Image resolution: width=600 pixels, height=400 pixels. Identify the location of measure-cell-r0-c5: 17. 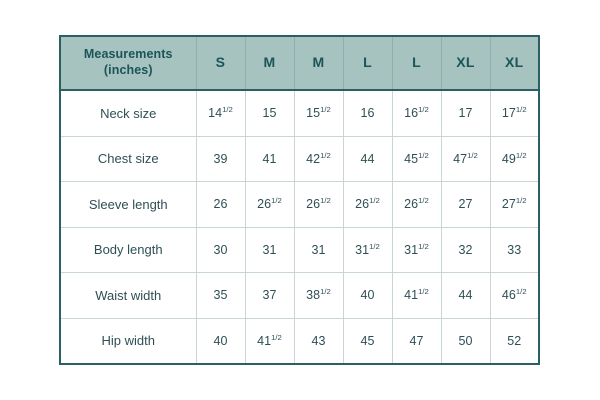
(466, 113).